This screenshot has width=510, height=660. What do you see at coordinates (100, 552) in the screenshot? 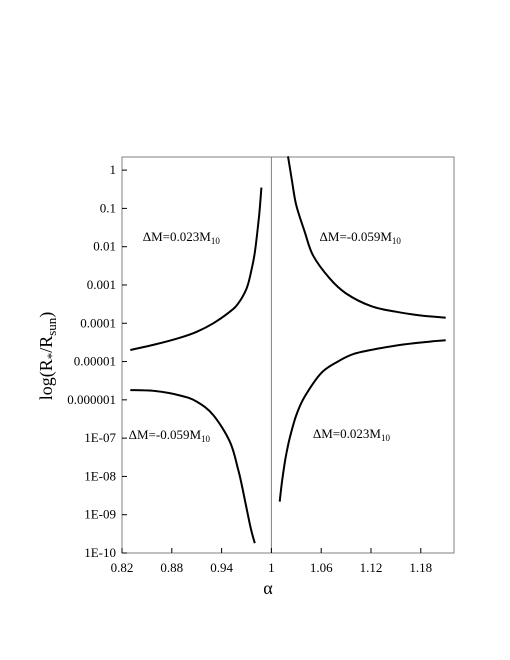
I see `y-tick-label: 1E-10` at bounding box center [100, 552].